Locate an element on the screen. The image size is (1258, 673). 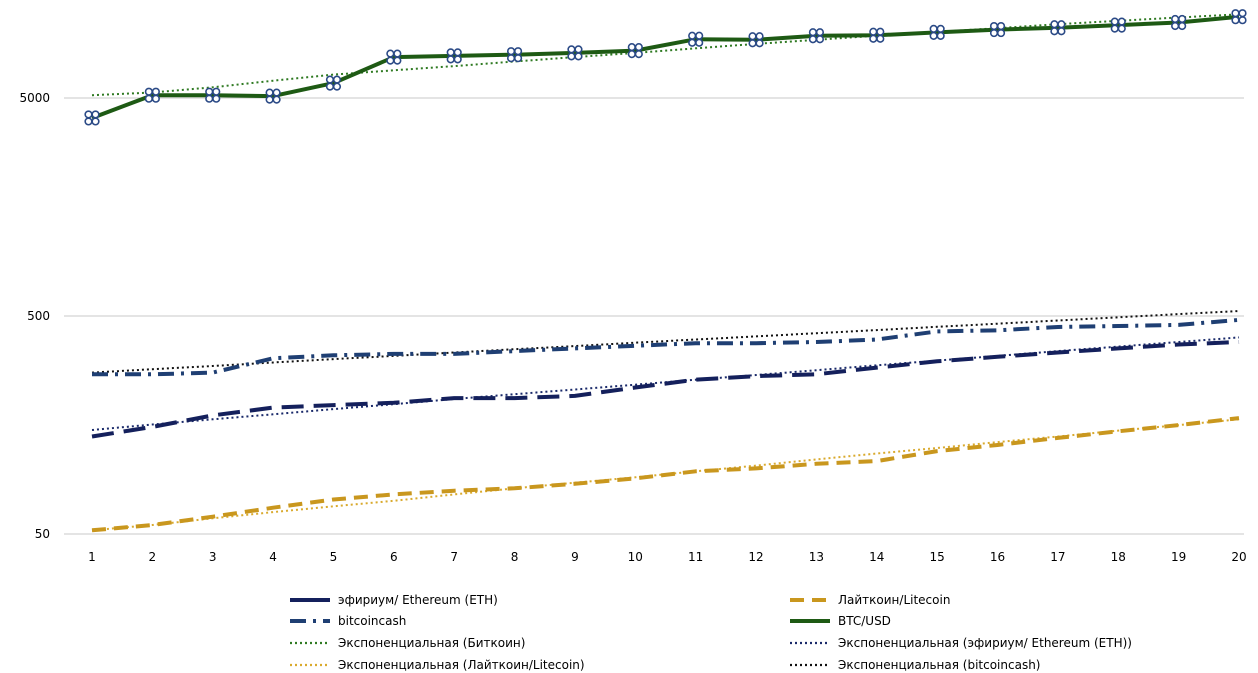
y-tick-label: 5000 is located at coordinates (34, 98).